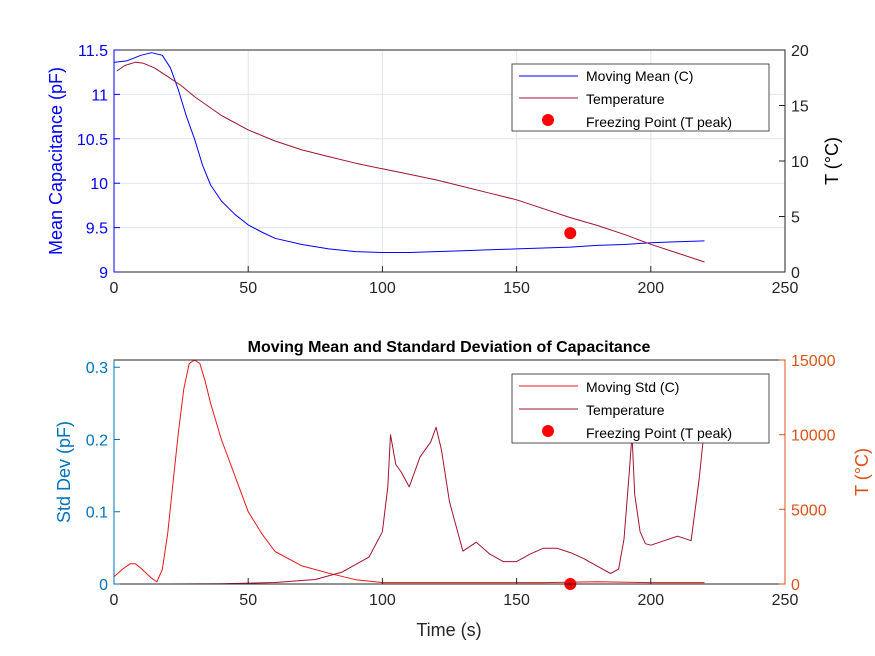 Image resolution: width=875 pixels, height=656 pixels. I want to click on top-xtick-label: 200, so click(650, 288).